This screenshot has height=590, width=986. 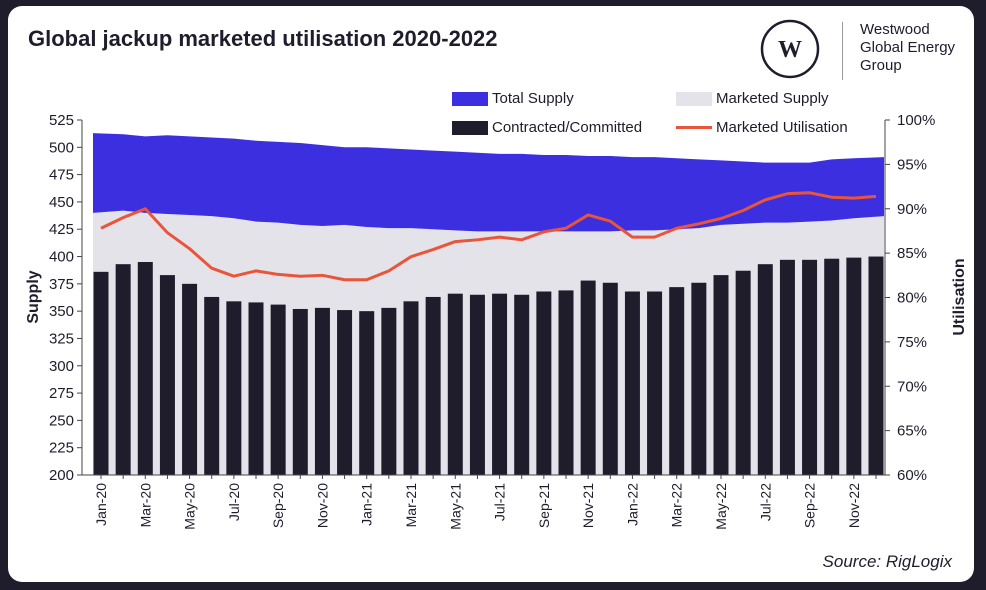 What do you see at coordinates (61, 120) in the screenshot?
I see `y-tick-label: 525` at bounding box center [61, 120].